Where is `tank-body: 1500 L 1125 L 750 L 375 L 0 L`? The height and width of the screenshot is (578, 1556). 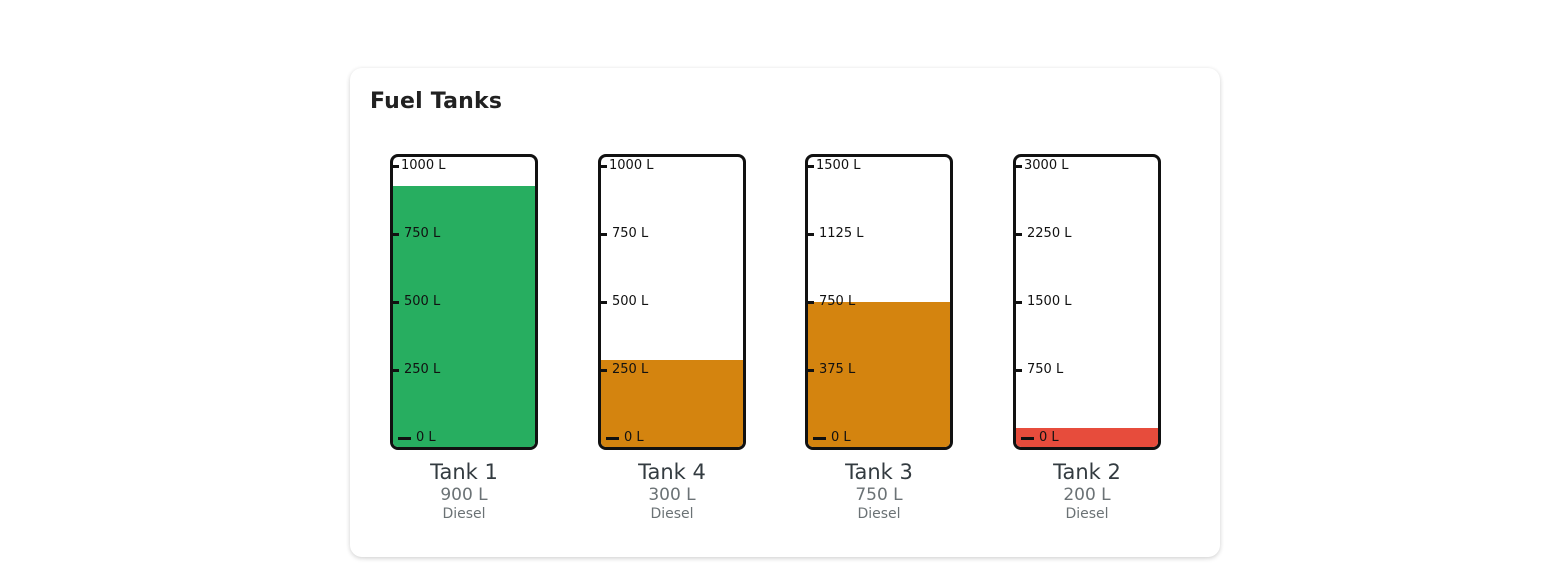 tank-body: 1500 L 1125 L 750 L 375 L 0 L is located at coordinates (879, 302).